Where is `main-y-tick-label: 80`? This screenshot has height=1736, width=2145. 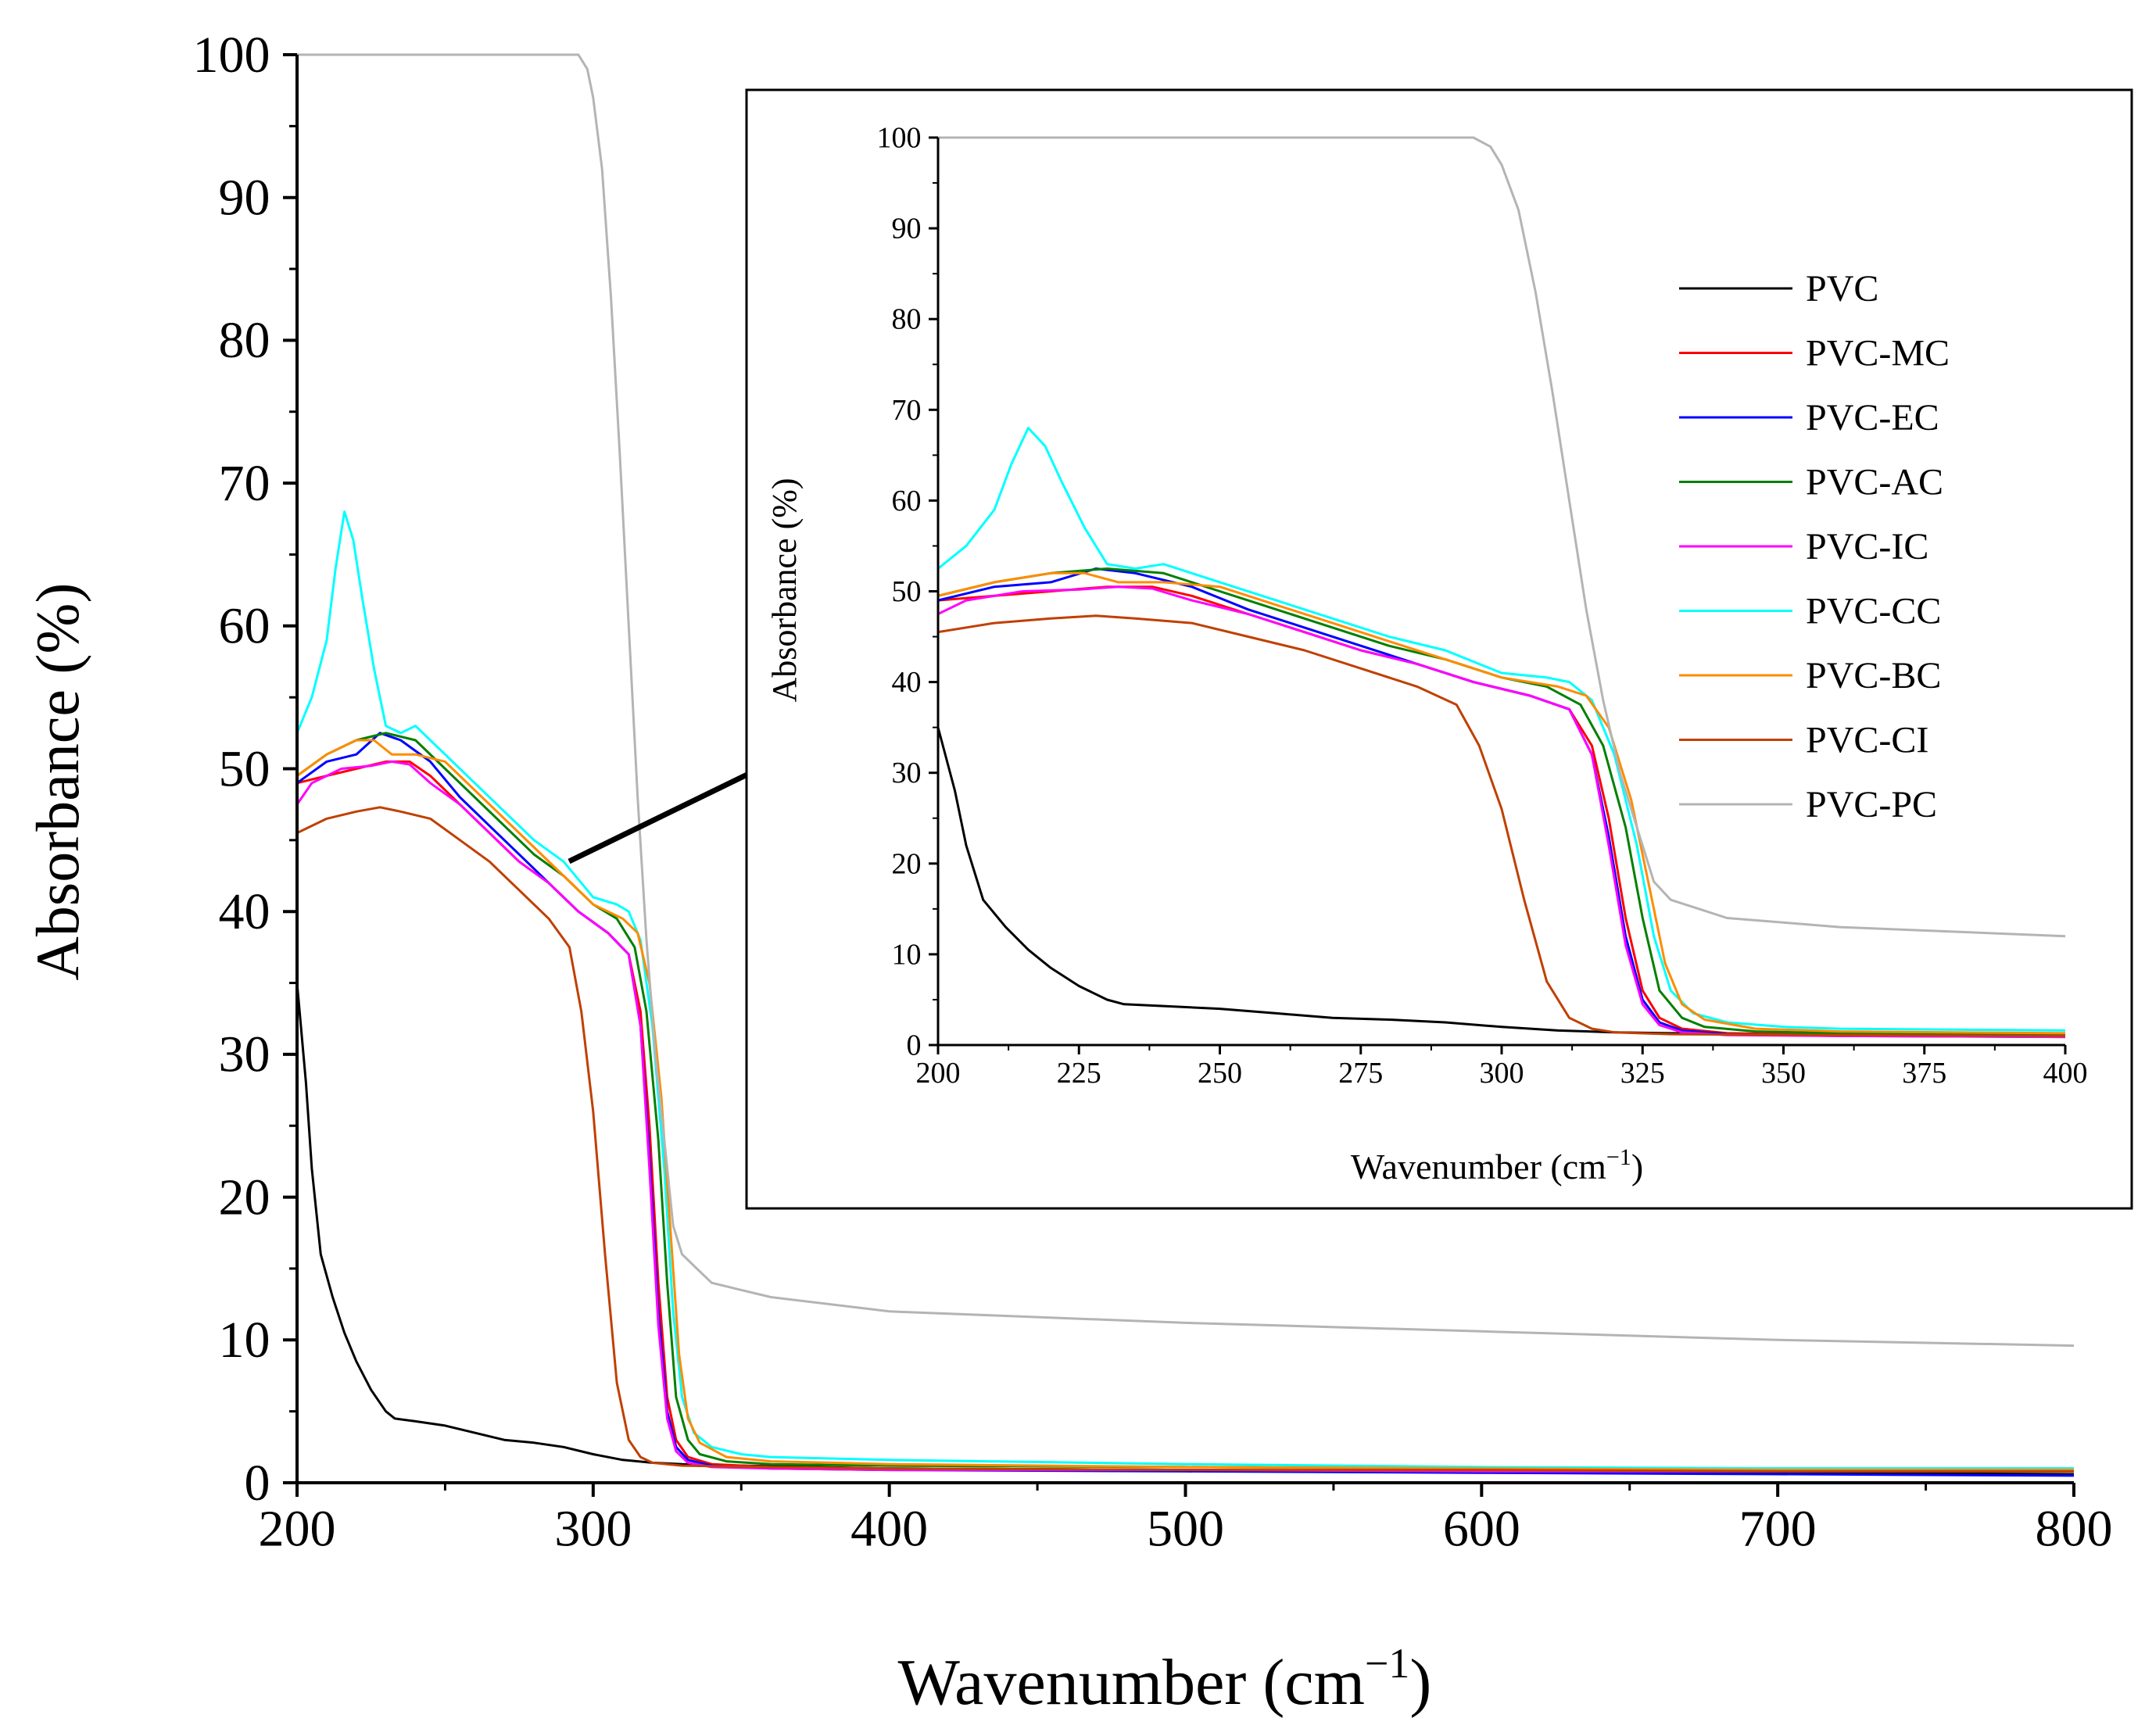
main-y-tick-label: 80 is located at coordinates (244, 340).